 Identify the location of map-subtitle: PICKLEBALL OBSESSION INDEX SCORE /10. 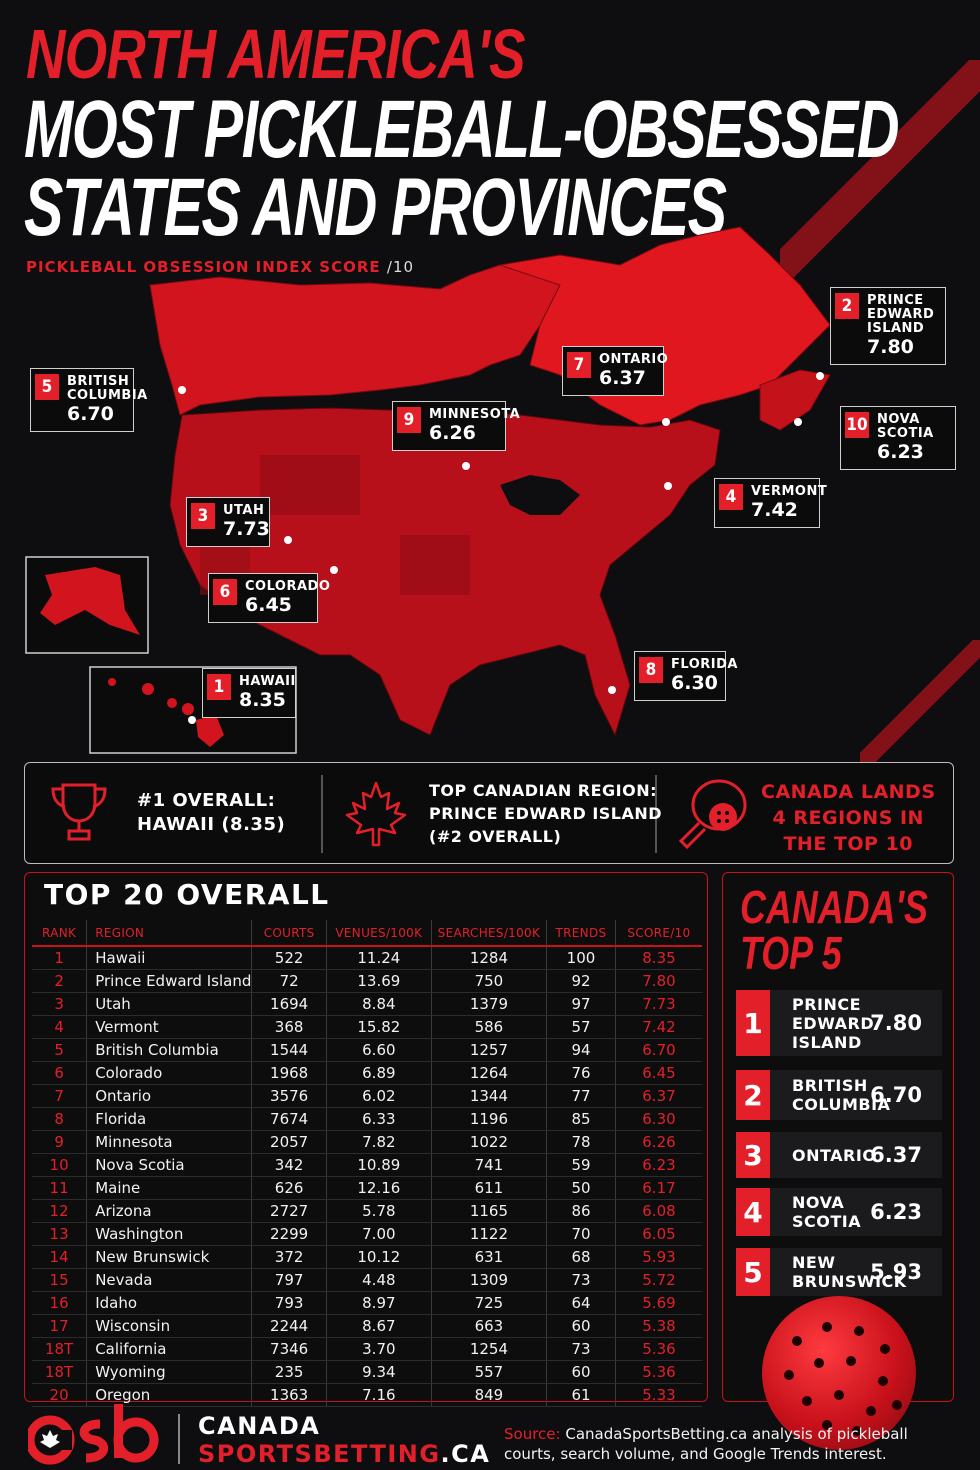
(220, 267).